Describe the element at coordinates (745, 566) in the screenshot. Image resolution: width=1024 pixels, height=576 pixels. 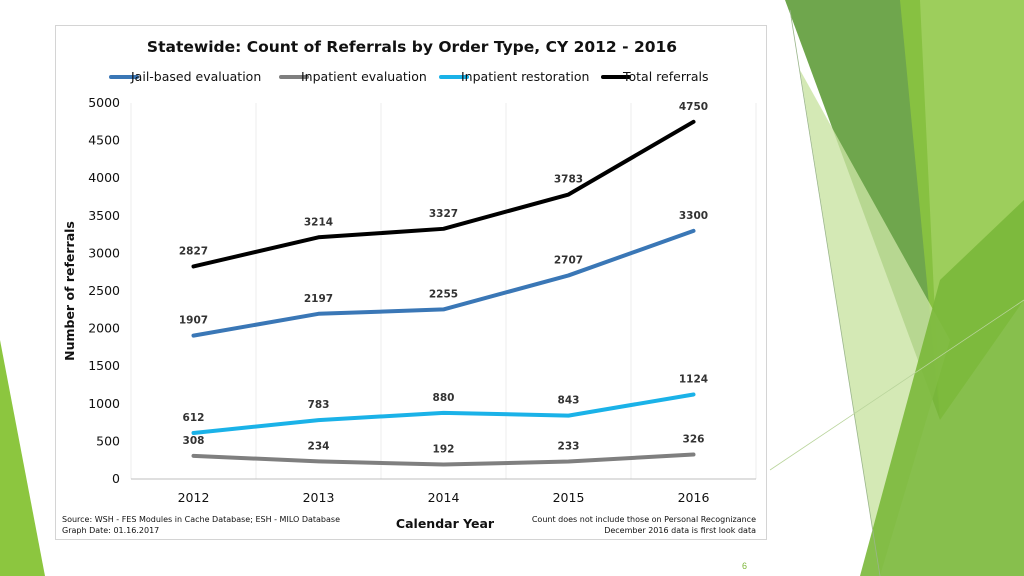
I see `page-number: 6` at that location.